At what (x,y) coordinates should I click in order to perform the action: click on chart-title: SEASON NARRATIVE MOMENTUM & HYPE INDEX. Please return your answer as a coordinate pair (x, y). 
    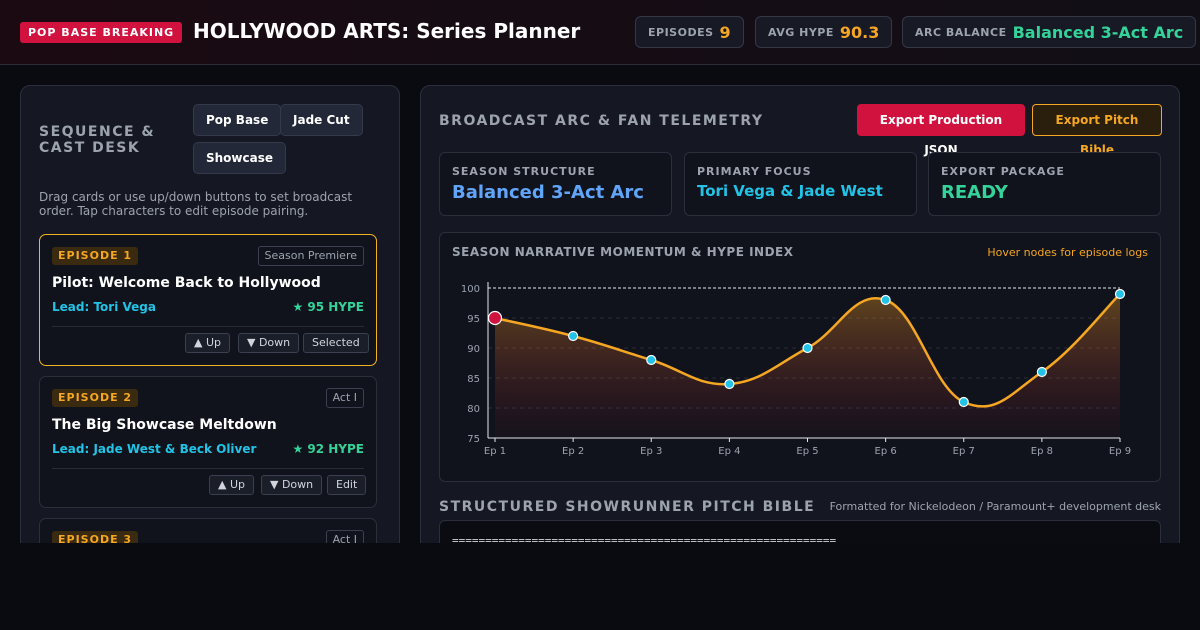
    Looking at the image, I should click on (623, 252).